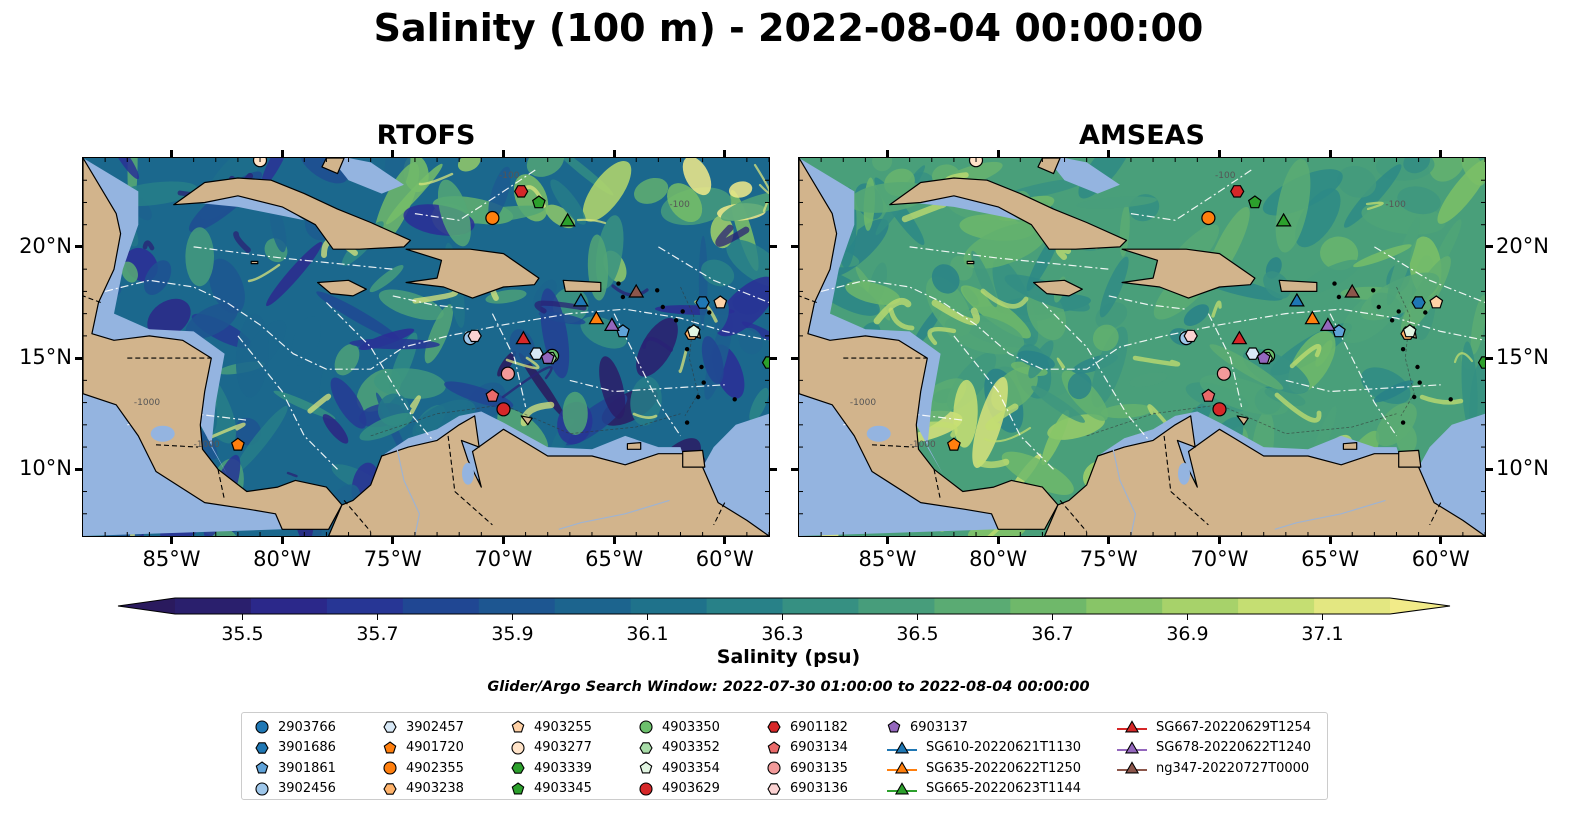 The width and height of the screenshot is (1577, 827). I want to click on x-tick-label: 75°W, so click(1108, 559).